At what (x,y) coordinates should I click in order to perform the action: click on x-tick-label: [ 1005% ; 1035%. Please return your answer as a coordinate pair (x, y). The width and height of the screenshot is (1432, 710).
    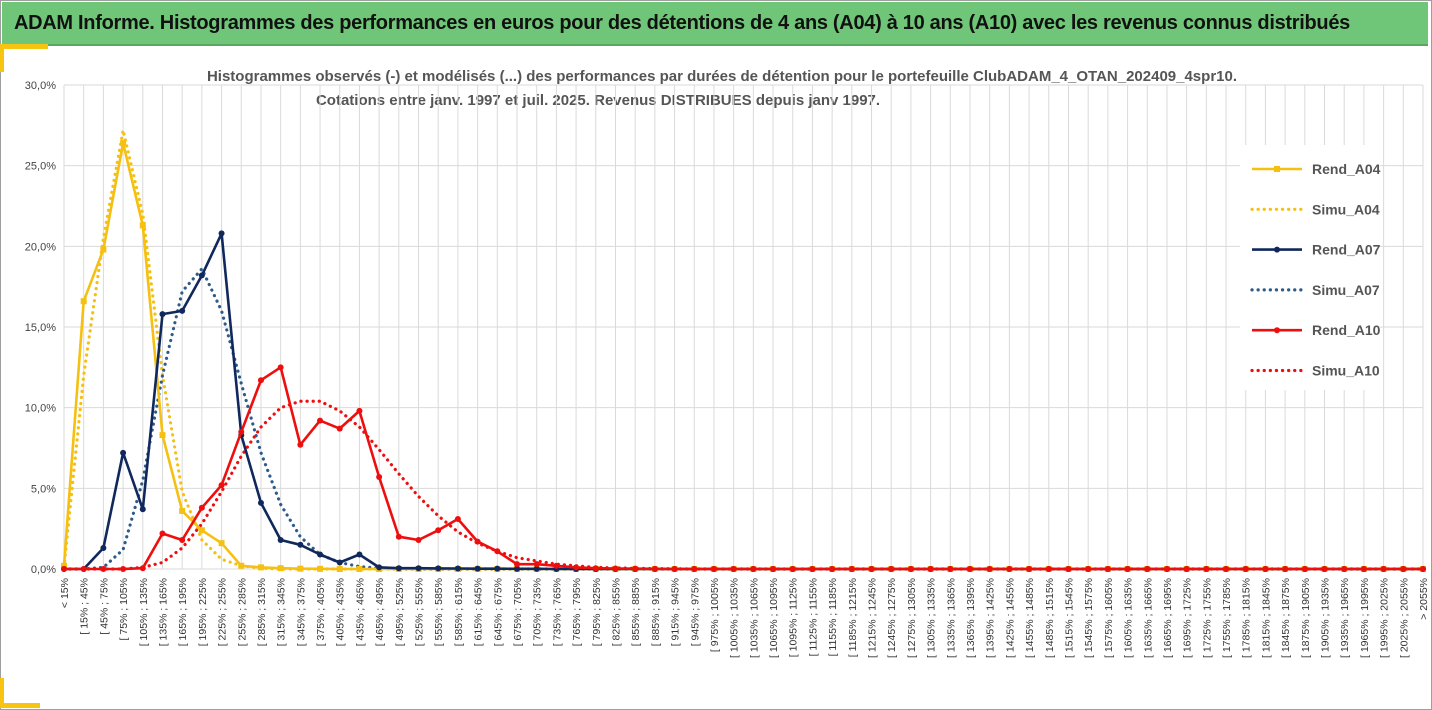
    Looking at the image, I should click on (735, 618).